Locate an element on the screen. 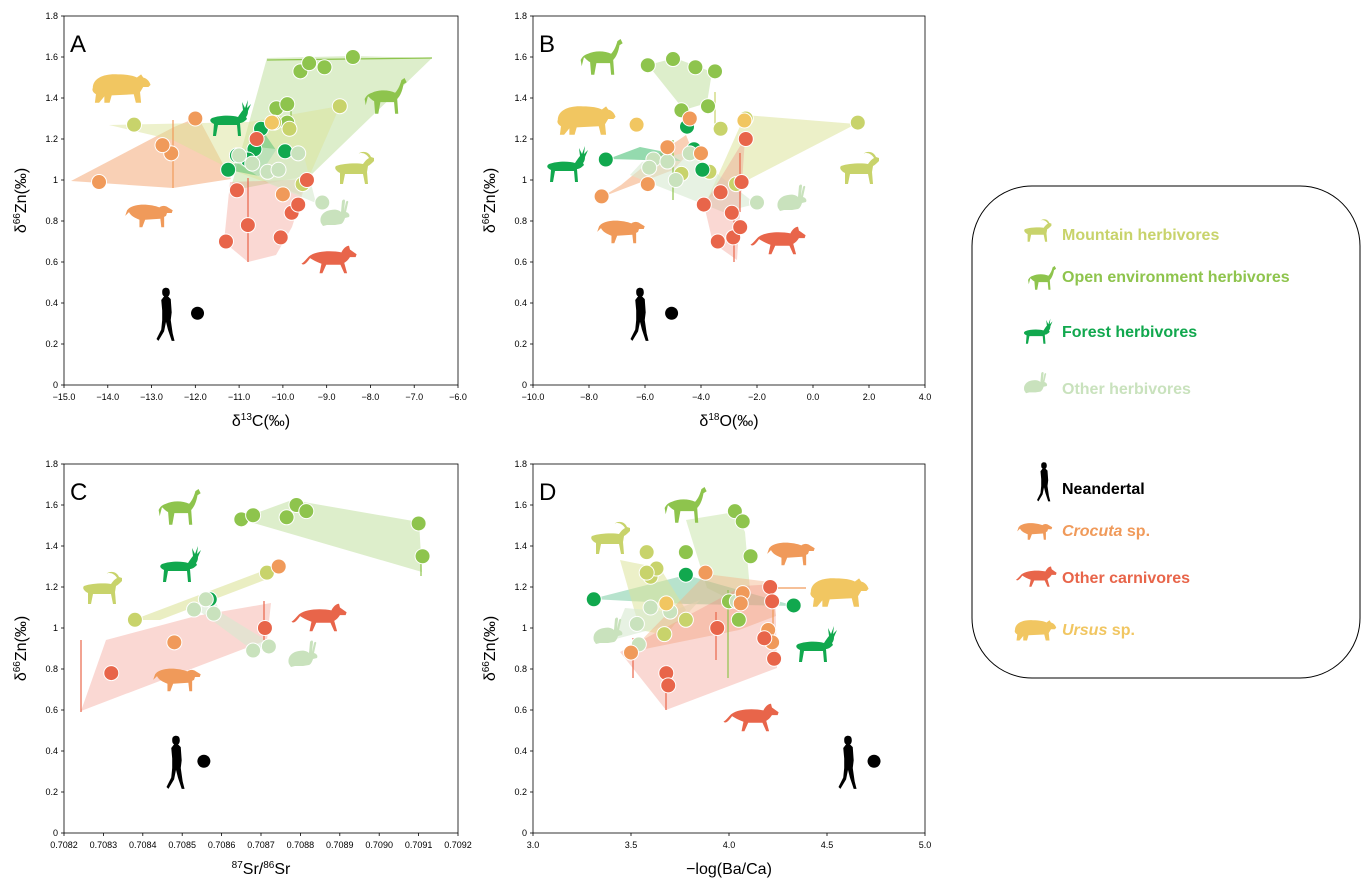  x-axis-label-sup: 86 is located at coordinates (269, 865).